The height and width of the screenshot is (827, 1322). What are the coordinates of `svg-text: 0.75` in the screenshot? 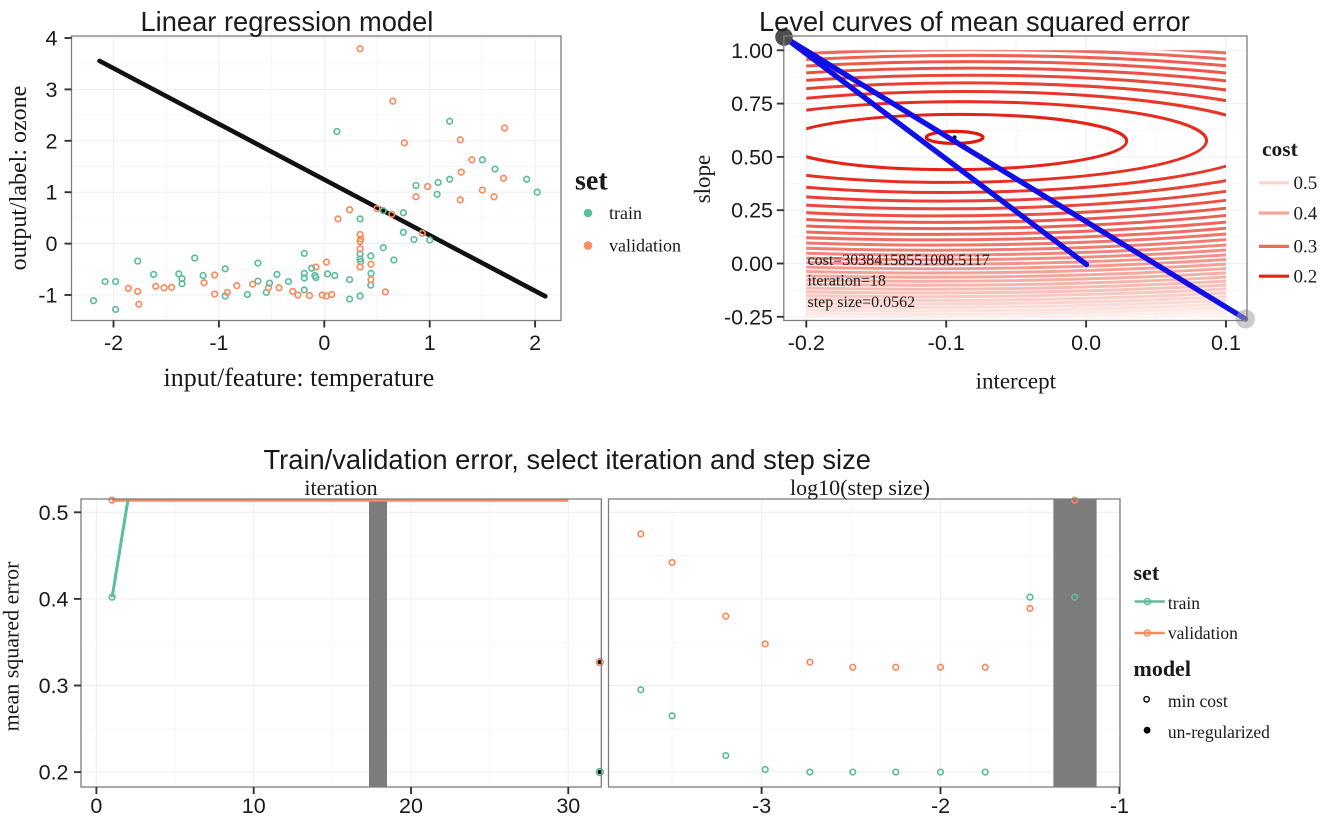 It's located at (752, 104).